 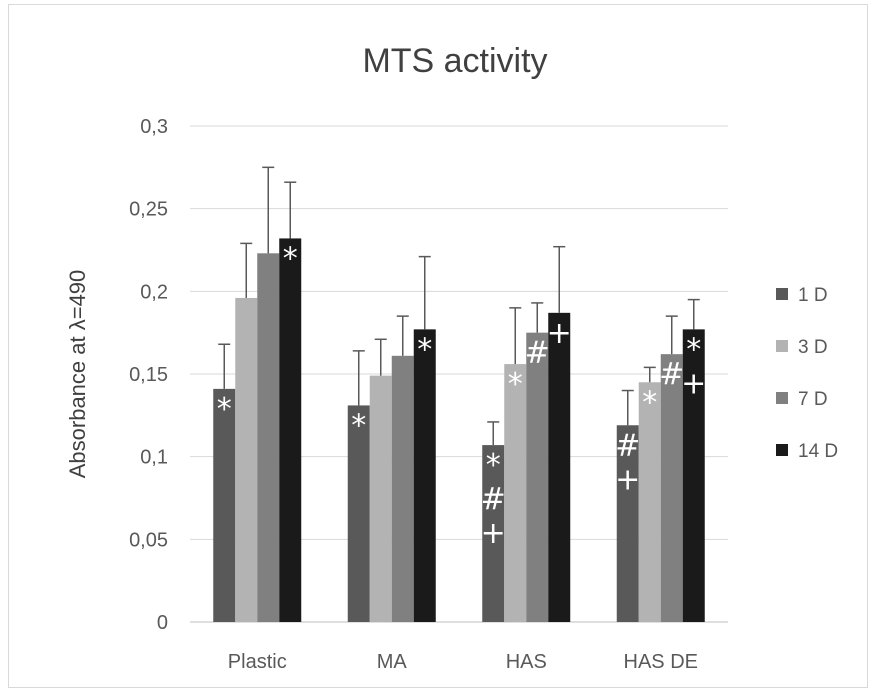 What do you see at coordinates (162, 623) in the screenshot?
I see `y-tick-label: 0` at bounding box center [162, 623].